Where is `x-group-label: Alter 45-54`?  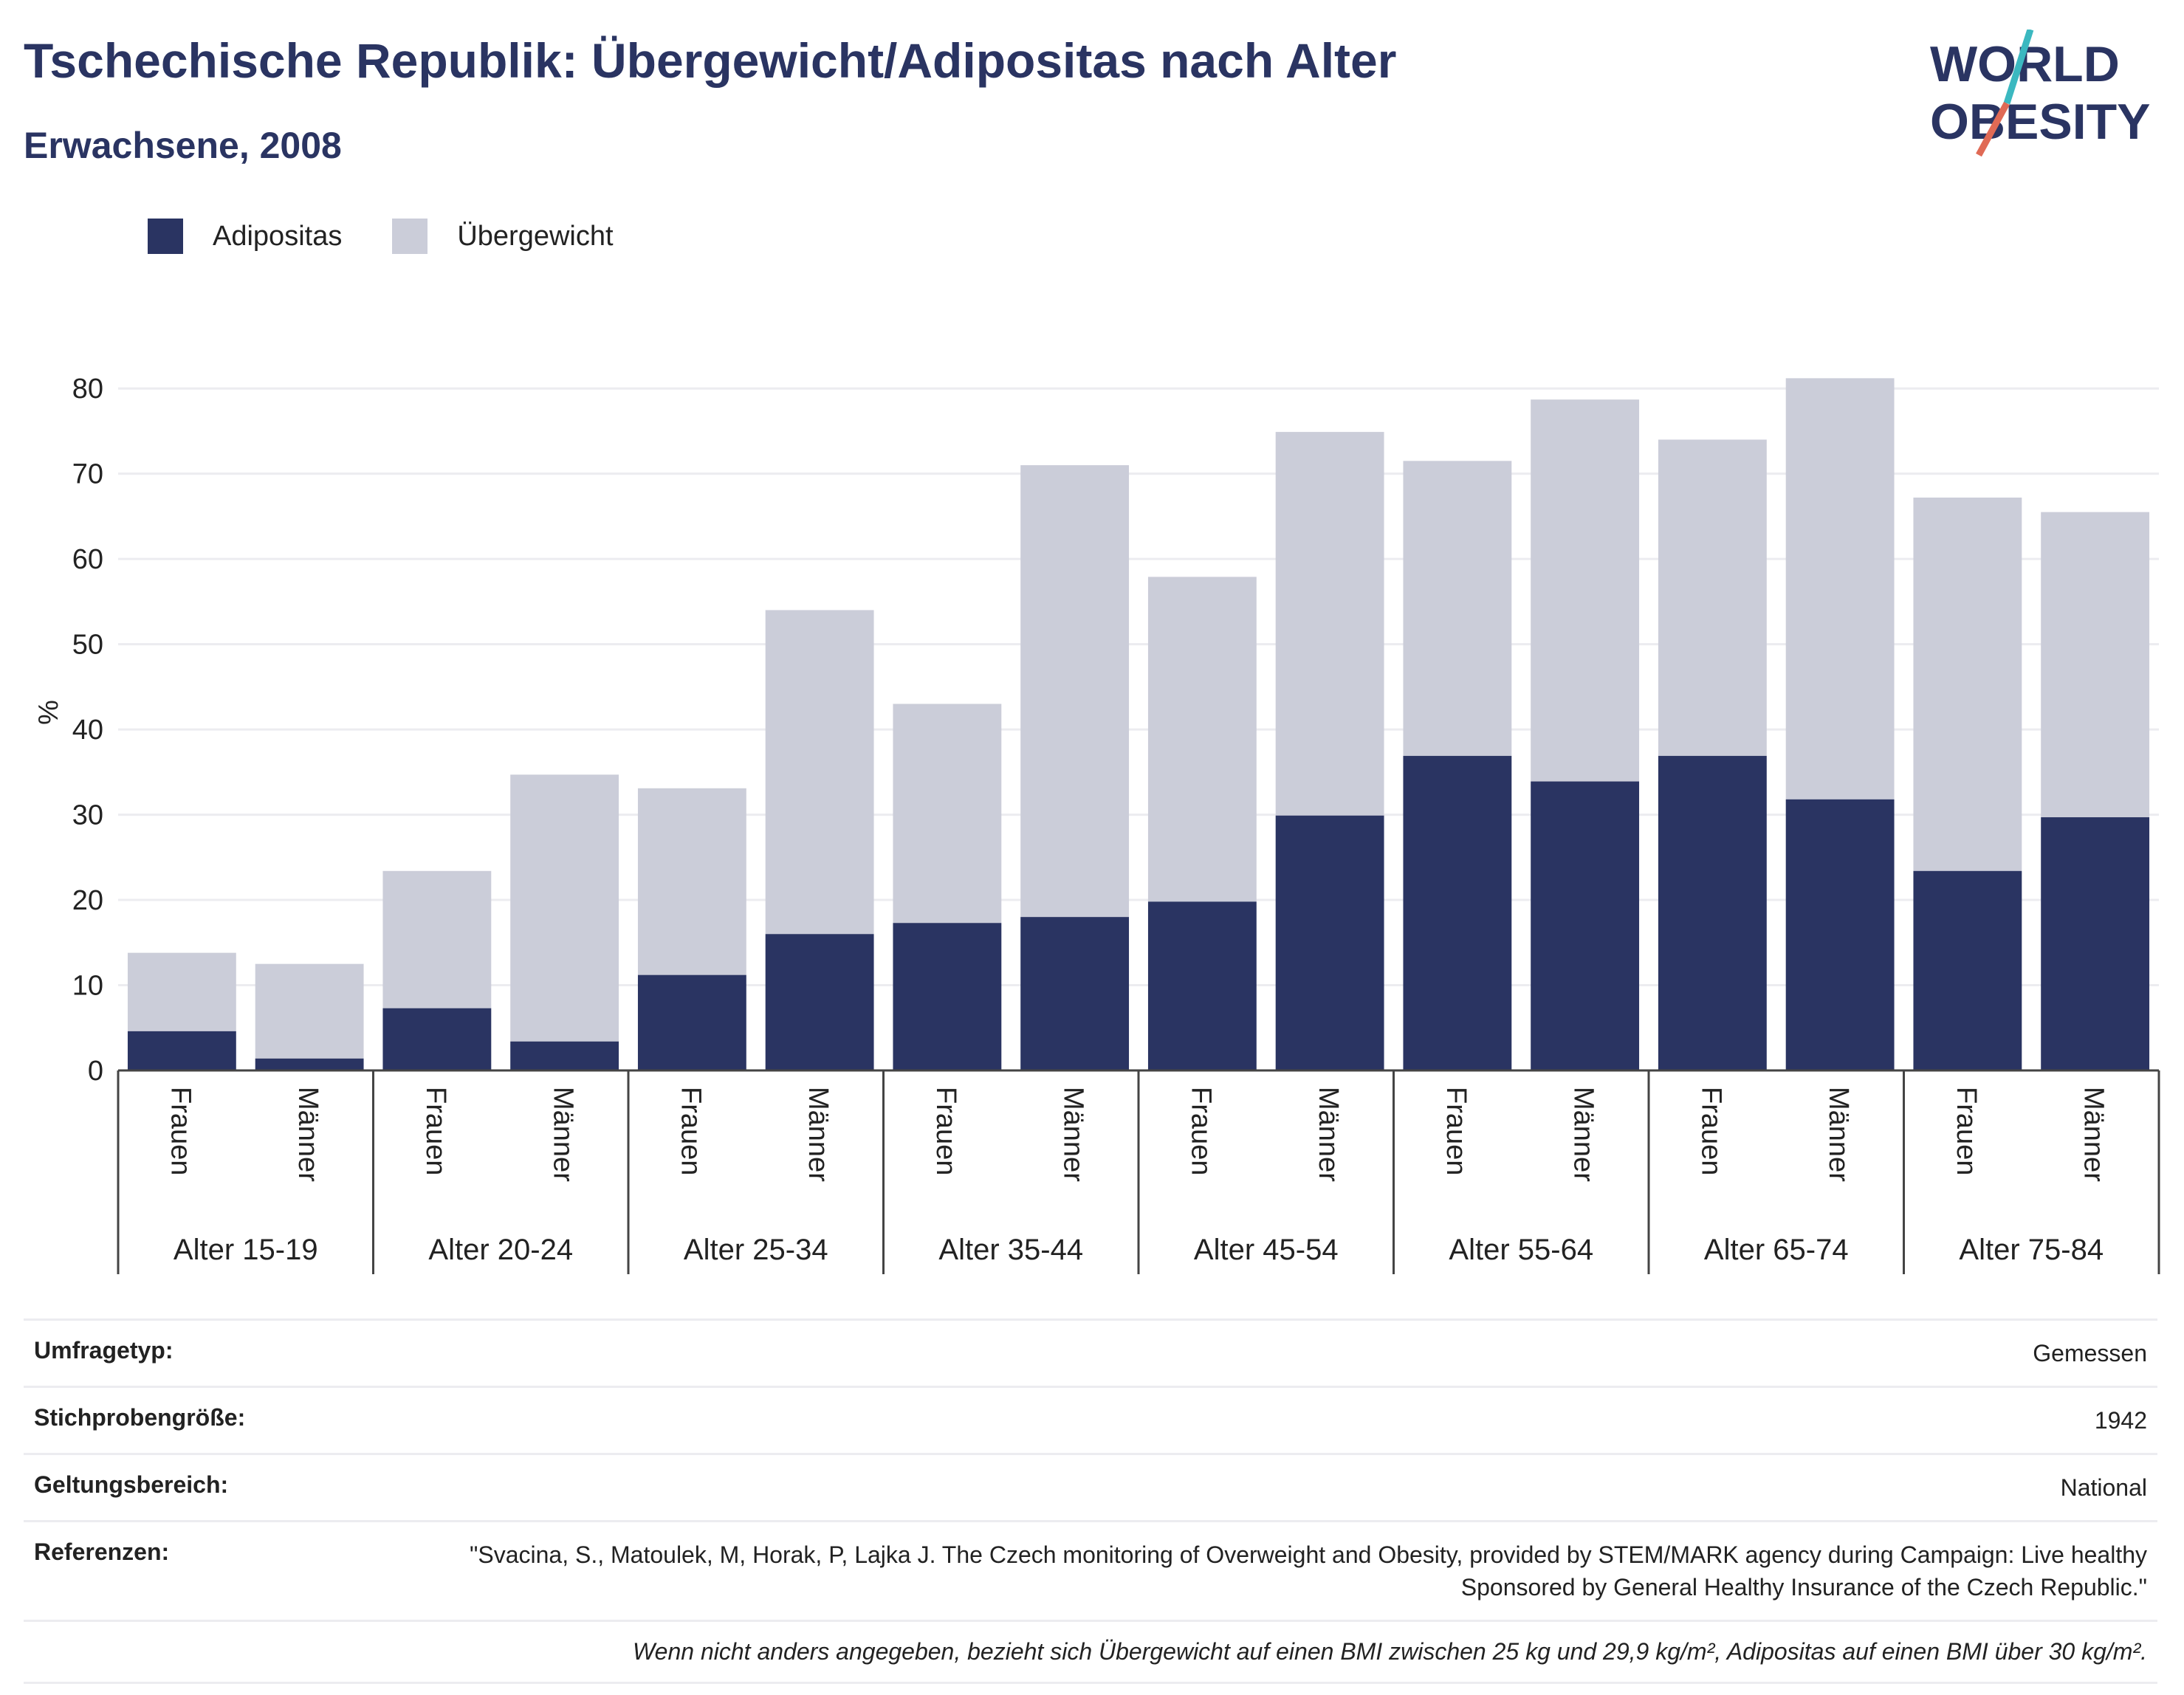
x-group-label: Alter 45-54 is located at coordinates (1266, 1250).